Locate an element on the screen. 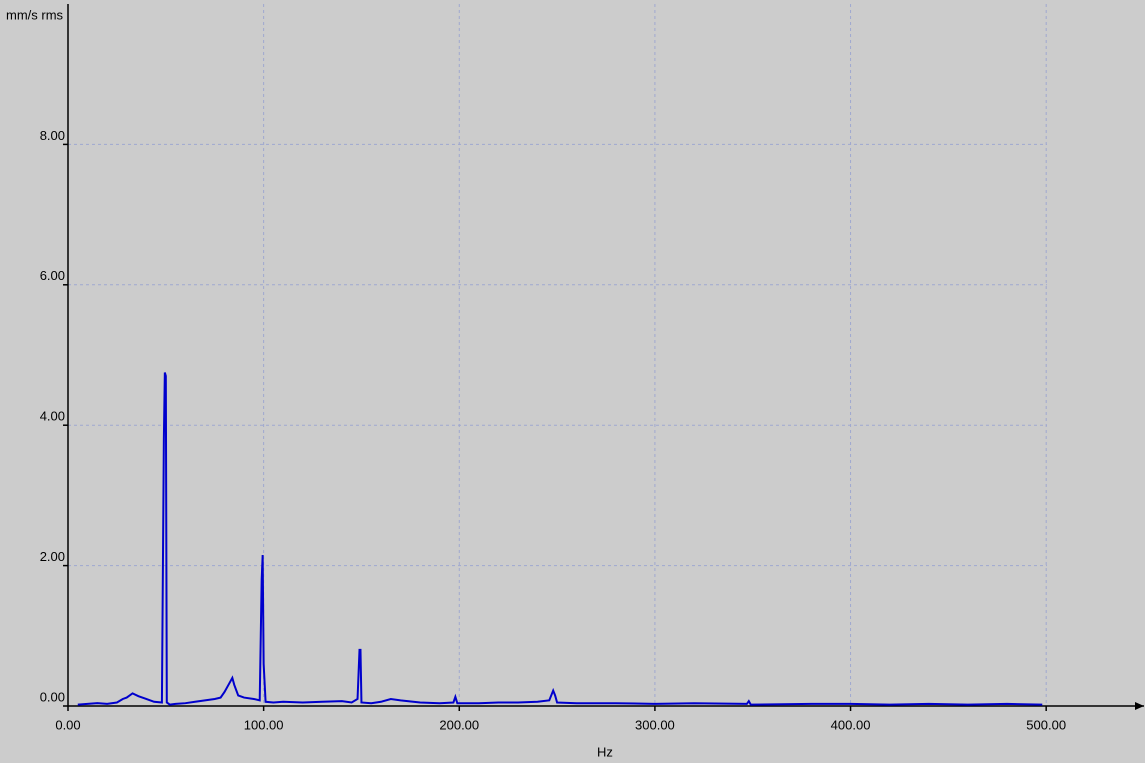 This screenshot has width=1145, height=763. y-tick-label: 6.00 is located at coordinates (52, 275).